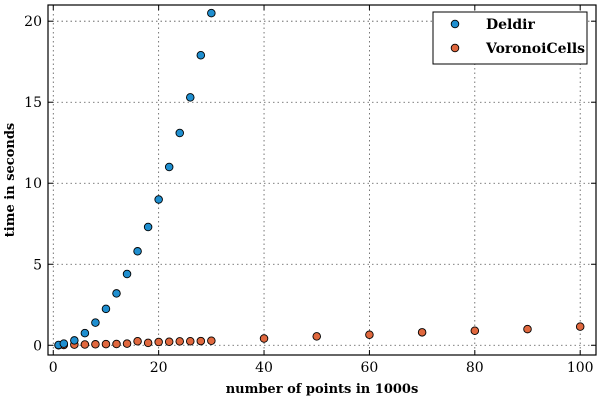 This screenshot has width=600, height=400. Describe the element at coordinates (455, 24) in the screenshot. I see `legend-marker-deldir` at that location.